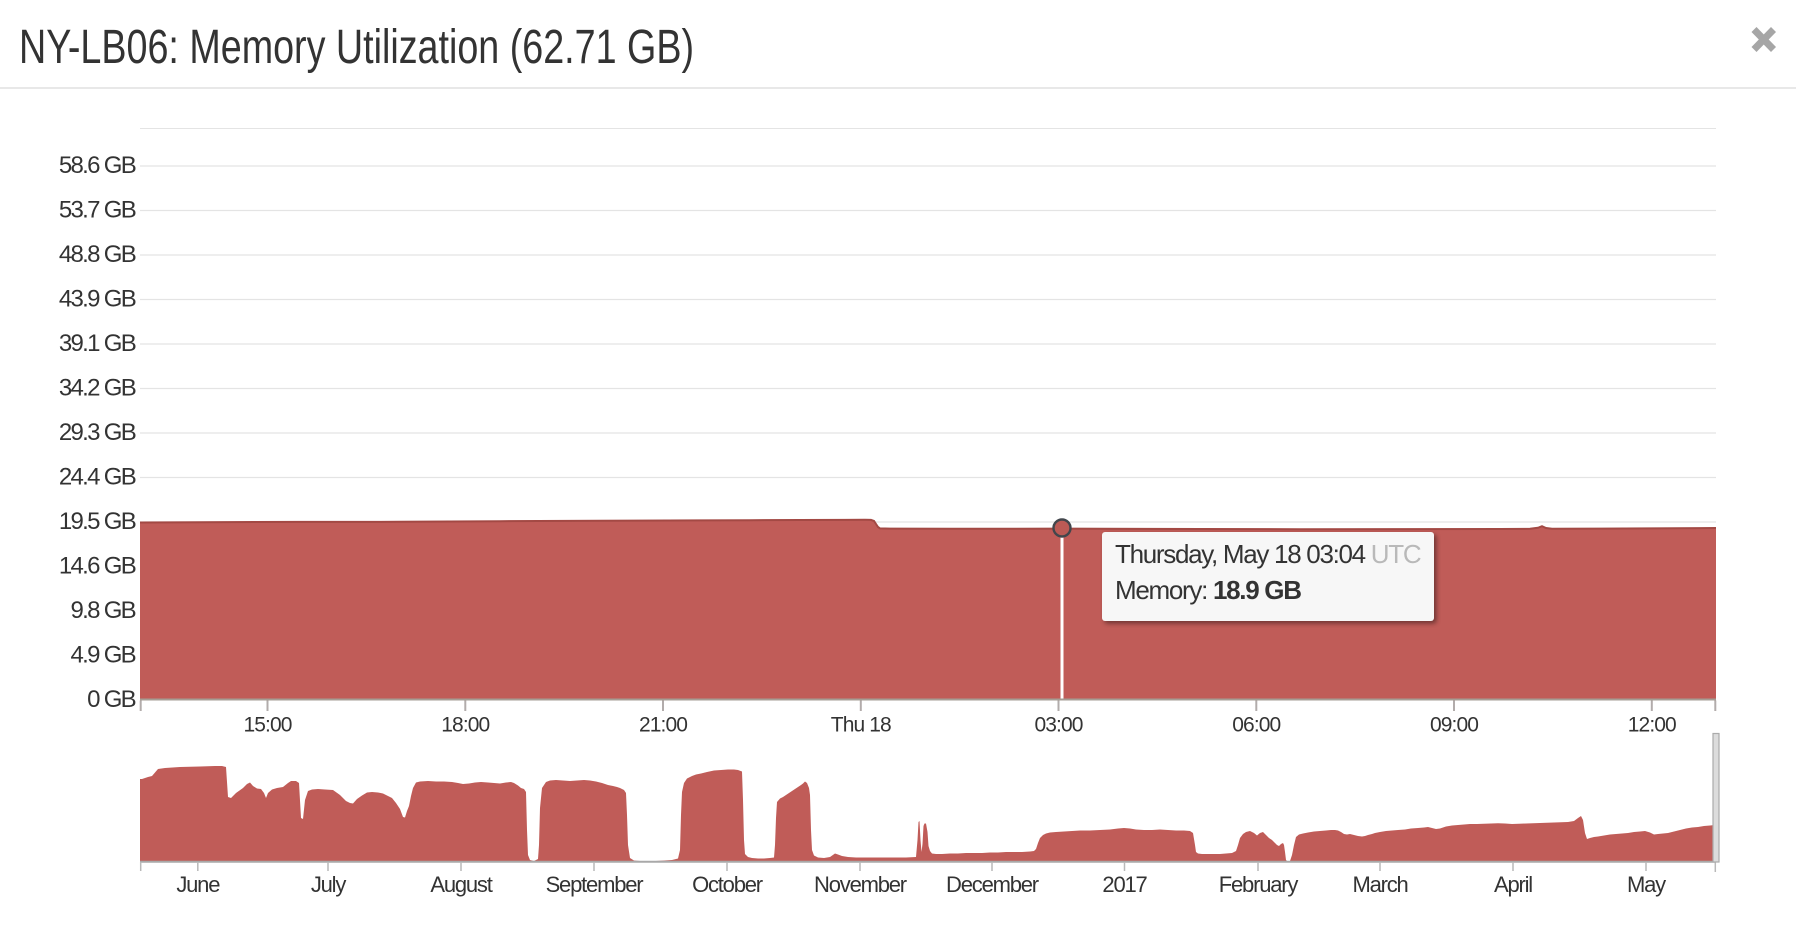 This screenshot has height=930, width=1796. Describe the element at coordinates (1259, 884) in the screenshot. I see `svg-text: February` at that location.